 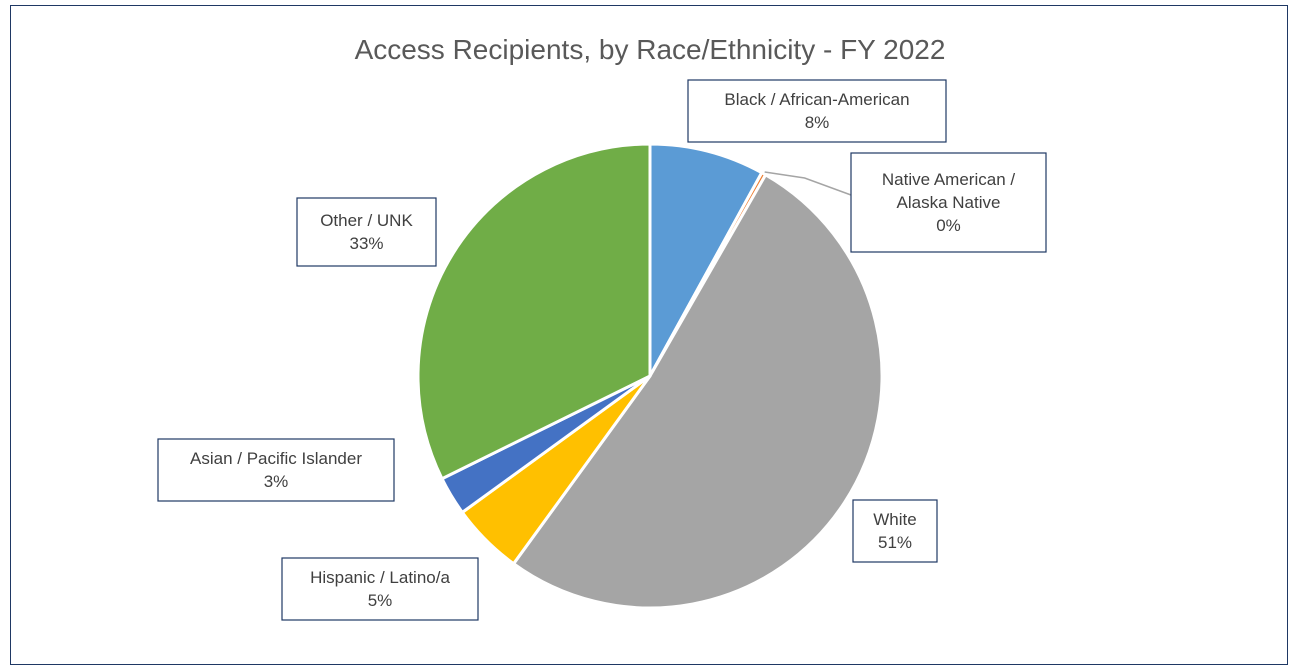 I want to click on data-label-category: Black / African-American, so click(x=816, y=99).